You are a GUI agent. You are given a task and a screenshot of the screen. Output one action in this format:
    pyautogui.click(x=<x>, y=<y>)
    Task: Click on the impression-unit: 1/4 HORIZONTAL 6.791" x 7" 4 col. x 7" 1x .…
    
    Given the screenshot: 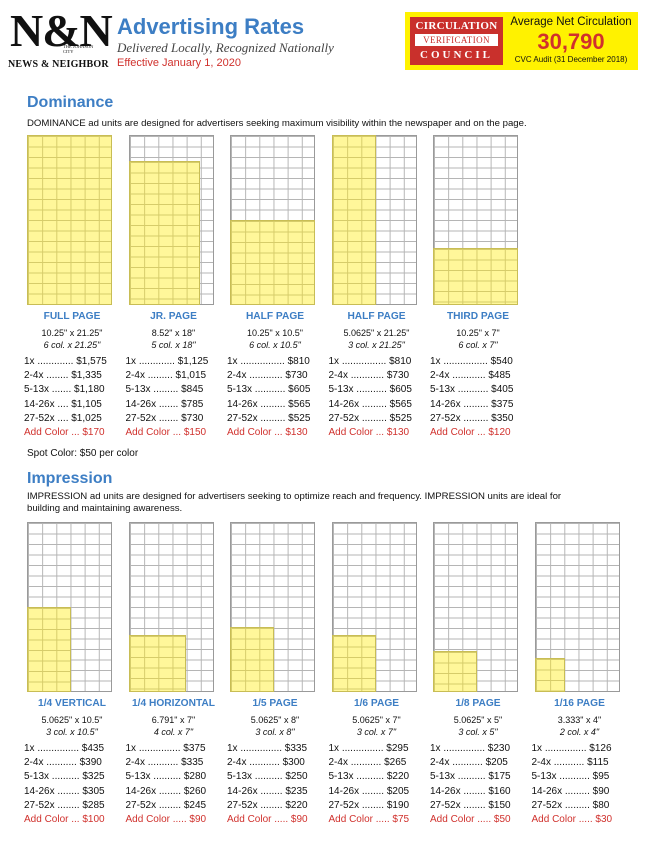 What is the action you would take?
    pyautogui.click(x=172, y=677)
    